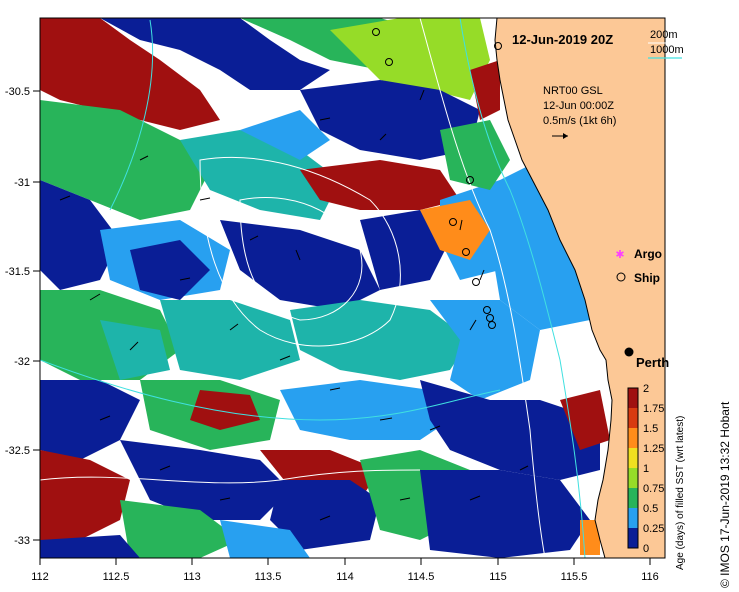  What do you see at coordinates (653, 529) in the screenshot?
I see `colorbar-tick-label: 0.25` at bounding box center [653, 529].